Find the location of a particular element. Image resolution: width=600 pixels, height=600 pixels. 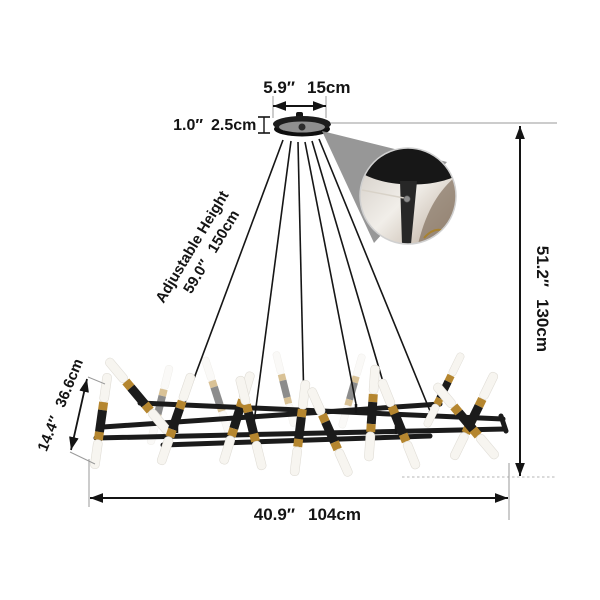

canopy-detail-inset is located at coordinates (408, 196).